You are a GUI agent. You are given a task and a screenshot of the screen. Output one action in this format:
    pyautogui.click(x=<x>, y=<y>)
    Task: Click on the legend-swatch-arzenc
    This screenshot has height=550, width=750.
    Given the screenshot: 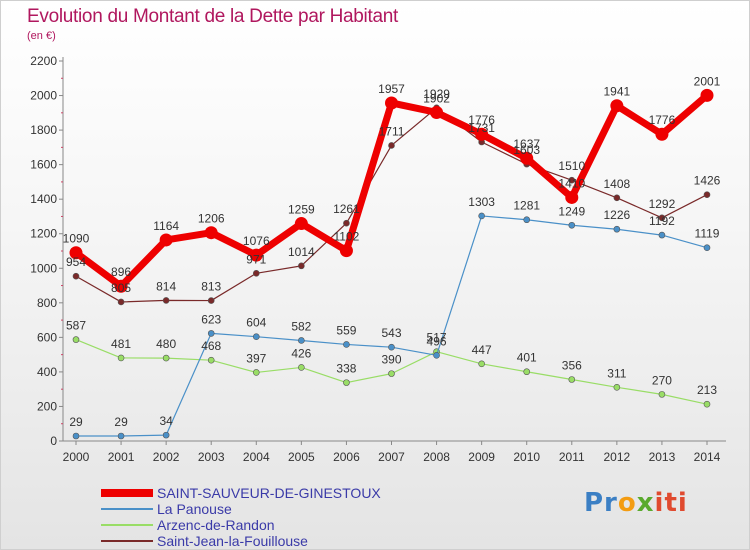 What is the action you would take?
    pyautogui.click(x=127, y=525)
    